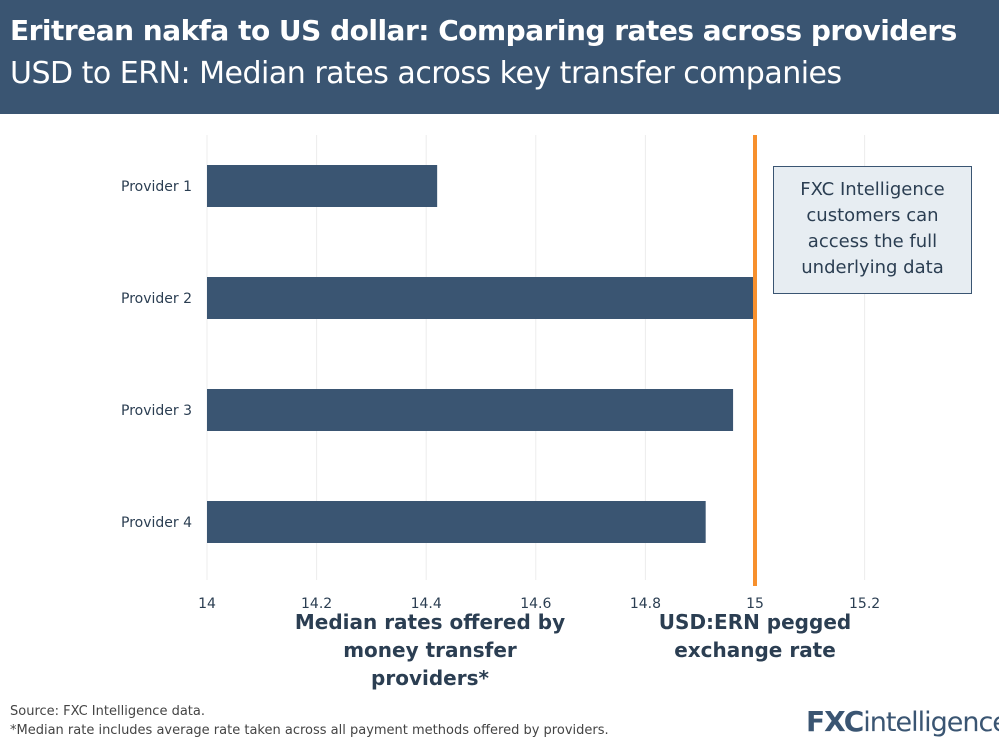  Describe the element at coordinates (156, 523) in the screenshot. I see `y-category-label: Provider 4` at that location.